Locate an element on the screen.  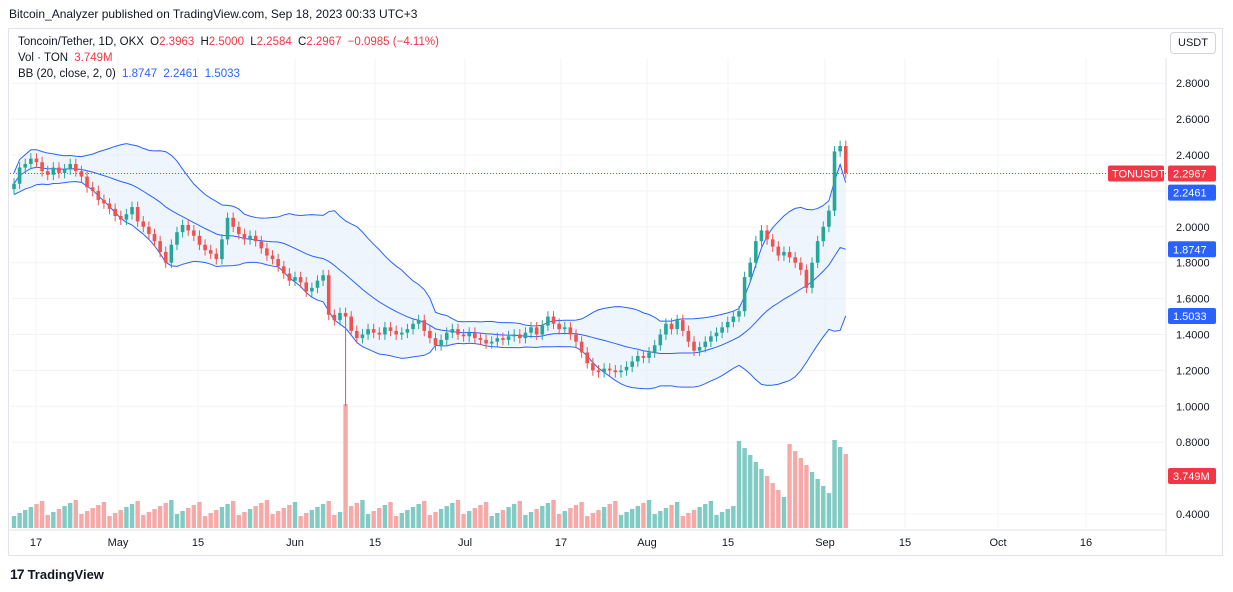
high-label: H is located at coordinates (204, 42).